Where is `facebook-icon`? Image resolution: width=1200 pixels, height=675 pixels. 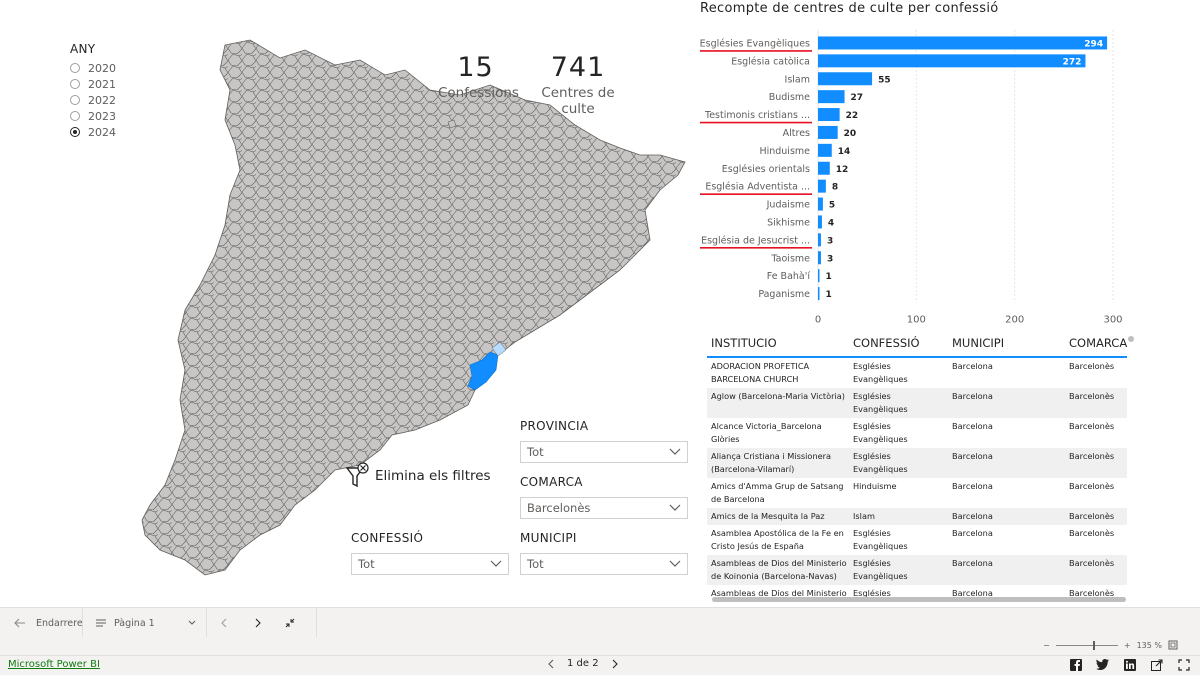
facebook-icon is located at coordinates (1075, 664).